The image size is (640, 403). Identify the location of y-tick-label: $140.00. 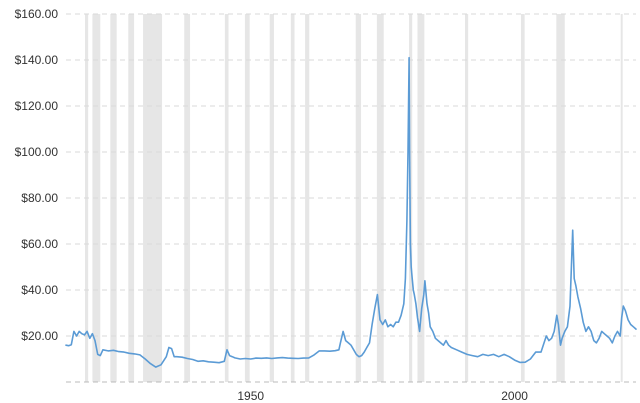
(37, 60).